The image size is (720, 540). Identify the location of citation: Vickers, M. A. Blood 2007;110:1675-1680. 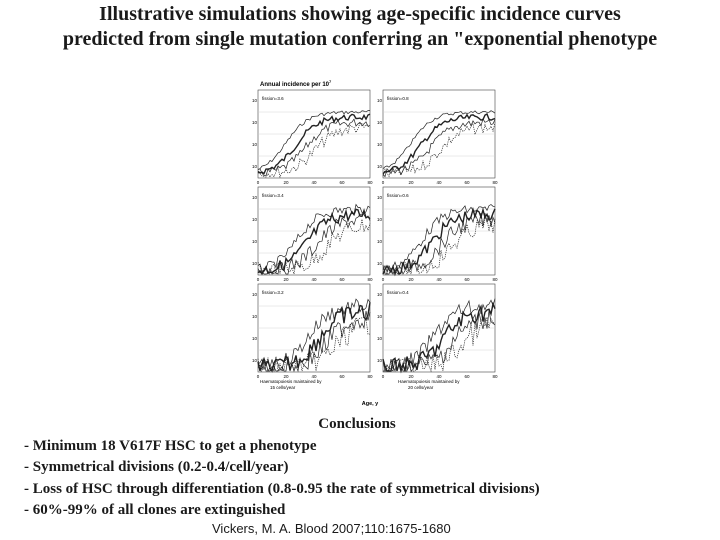
(331, 528).